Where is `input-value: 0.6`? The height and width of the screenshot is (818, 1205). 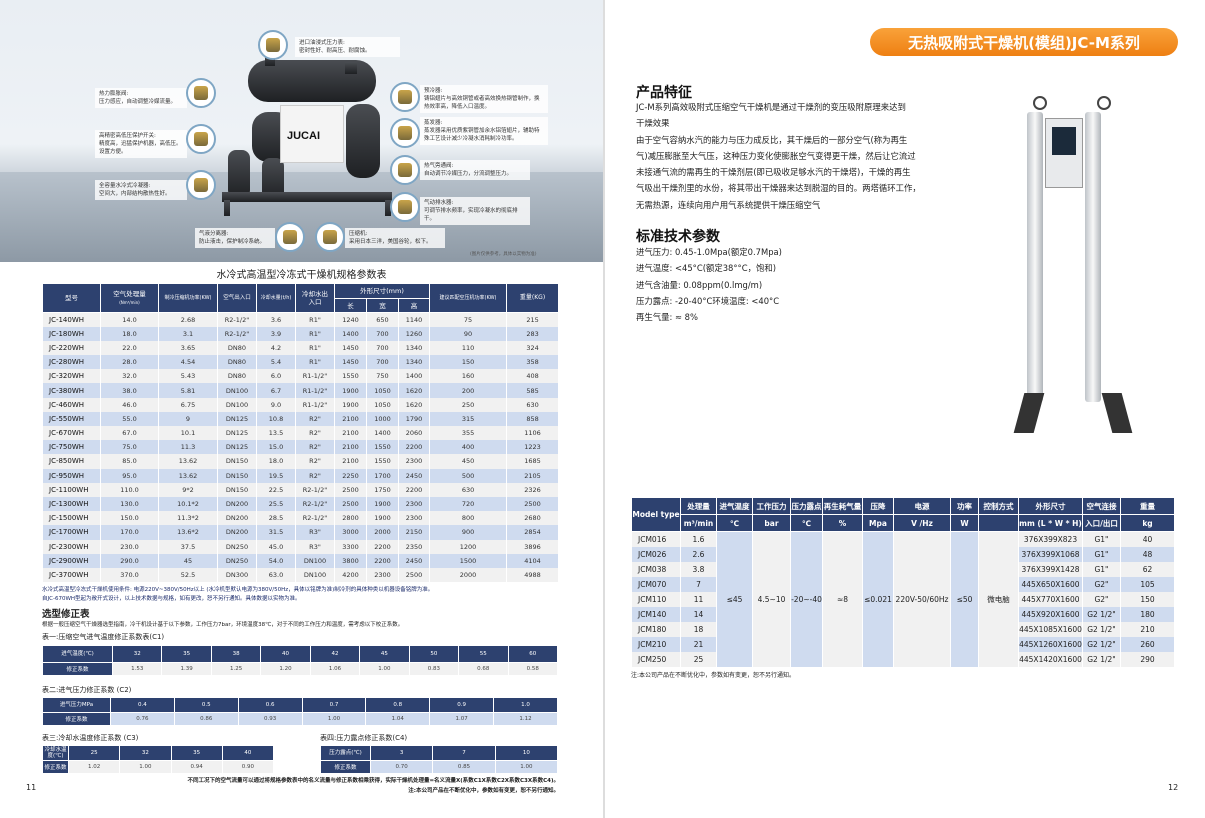 input-value: 0.6 is located at coordinates (270, 705).